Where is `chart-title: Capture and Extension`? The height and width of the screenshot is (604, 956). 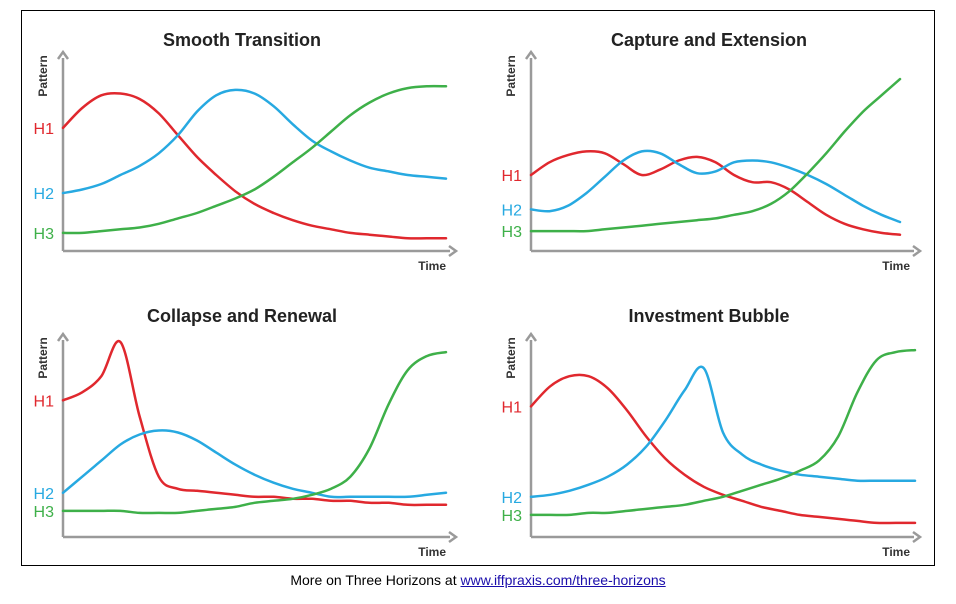 chart-title: Capture and Extension is located at coordinates (709, 40).